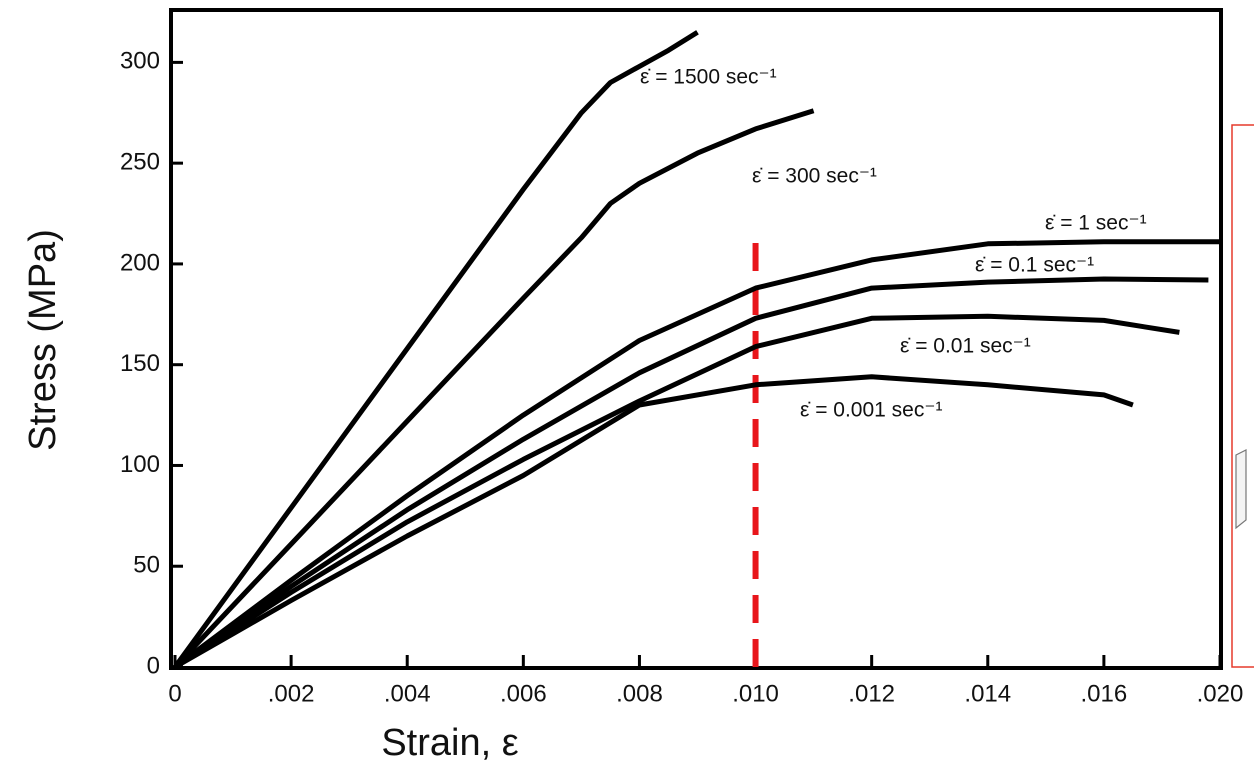 This screenshot has height=781, width=1254. What do you see at coordinates (871, 410) in the screenshot?
I see `curve-label: ε̇ = 0.001 sec⁻¹` at bounding box center [871, 410].